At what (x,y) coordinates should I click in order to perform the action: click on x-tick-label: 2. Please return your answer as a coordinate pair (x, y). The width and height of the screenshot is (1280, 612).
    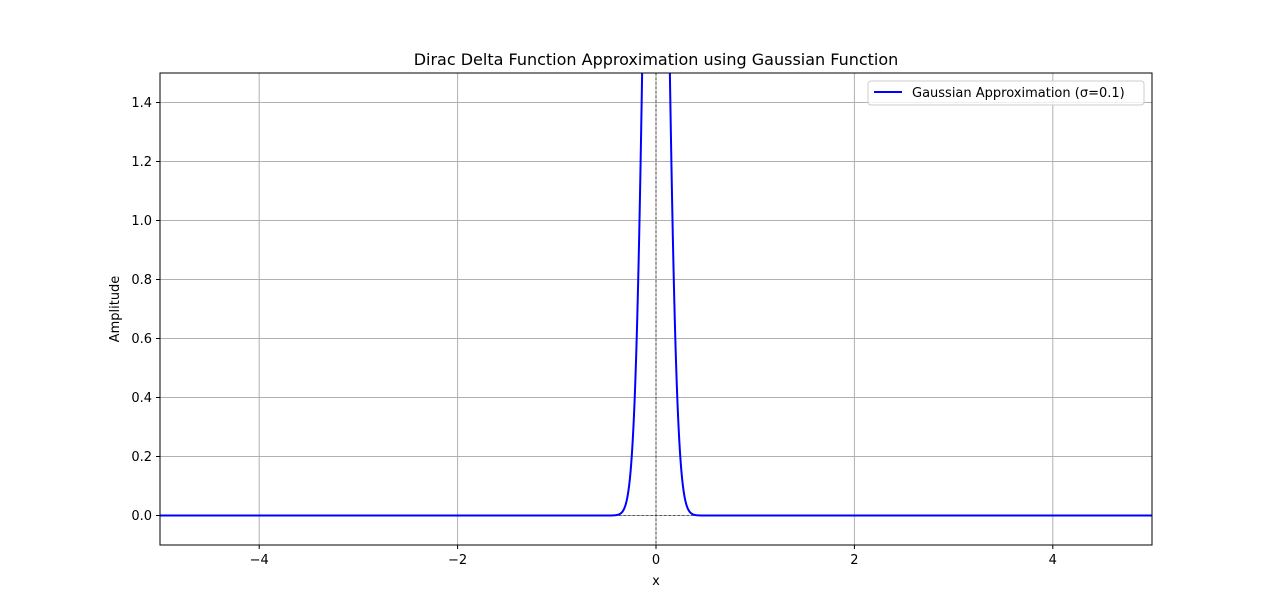
    Looking at the image, I should click on (854, 560).